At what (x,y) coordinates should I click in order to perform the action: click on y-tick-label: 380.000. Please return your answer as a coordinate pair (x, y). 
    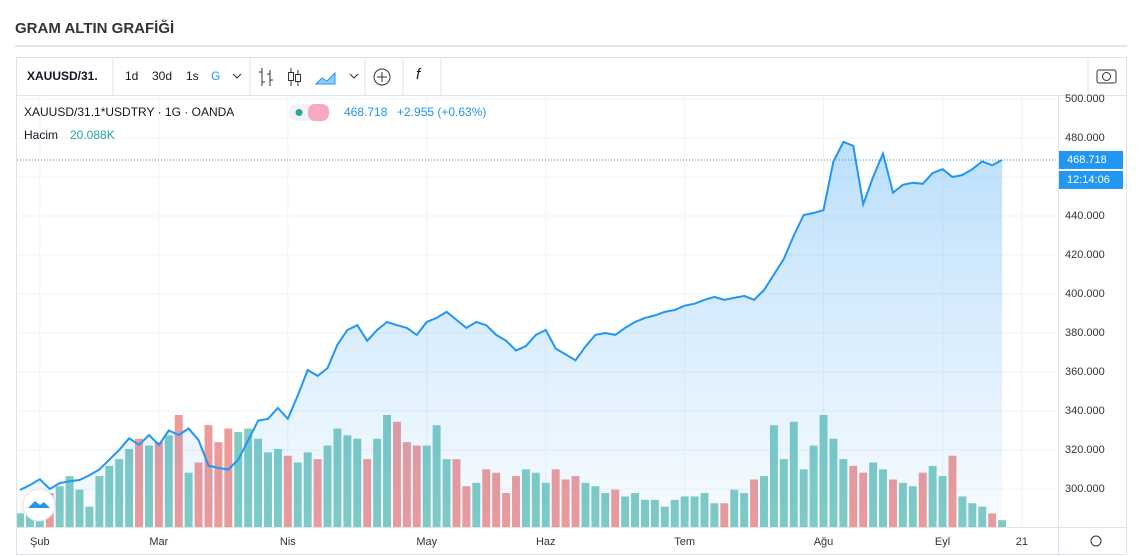
    Looking at the image, I should click on (1085, 333).